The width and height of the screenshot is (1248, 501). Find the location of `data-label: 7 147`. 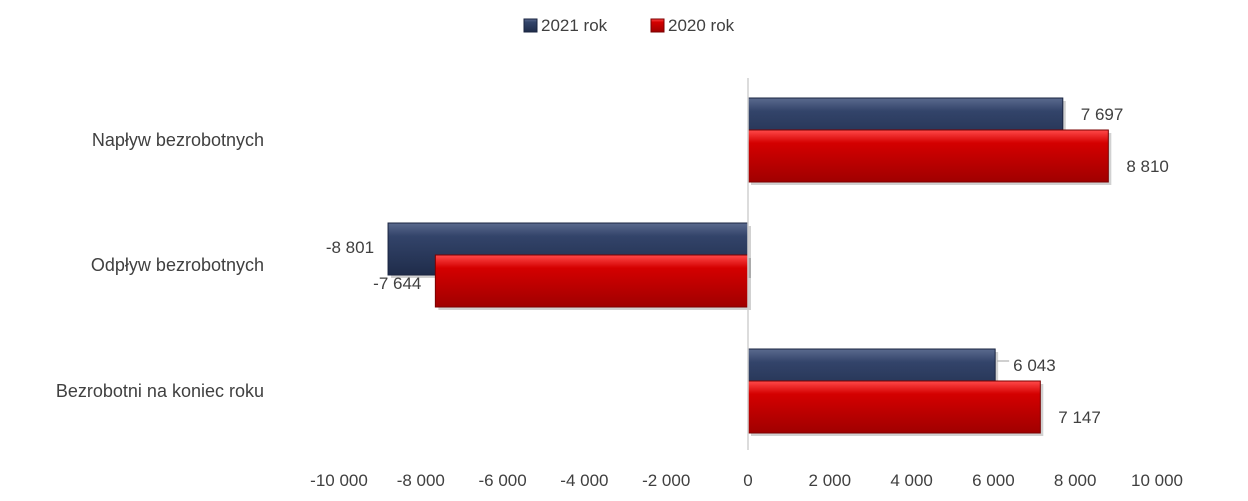

data-label: 7 147 is located at coordinates (1079, 417).